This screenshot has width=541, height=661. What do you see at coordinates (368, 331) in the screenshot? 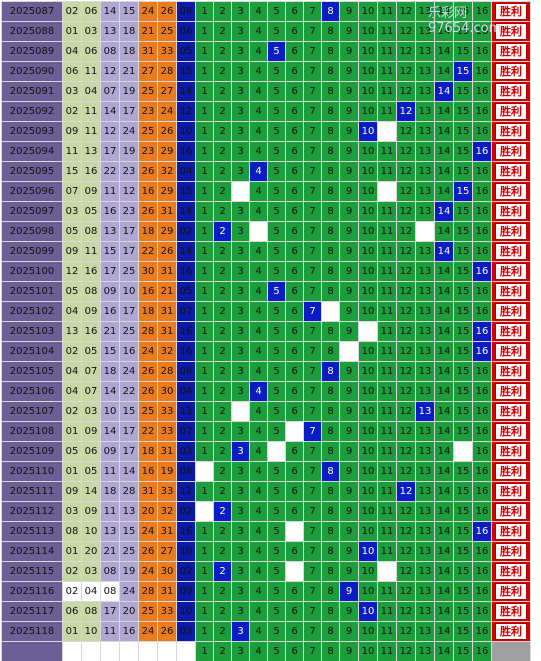
I see `blank-cell` at bounding box center [368, 331].